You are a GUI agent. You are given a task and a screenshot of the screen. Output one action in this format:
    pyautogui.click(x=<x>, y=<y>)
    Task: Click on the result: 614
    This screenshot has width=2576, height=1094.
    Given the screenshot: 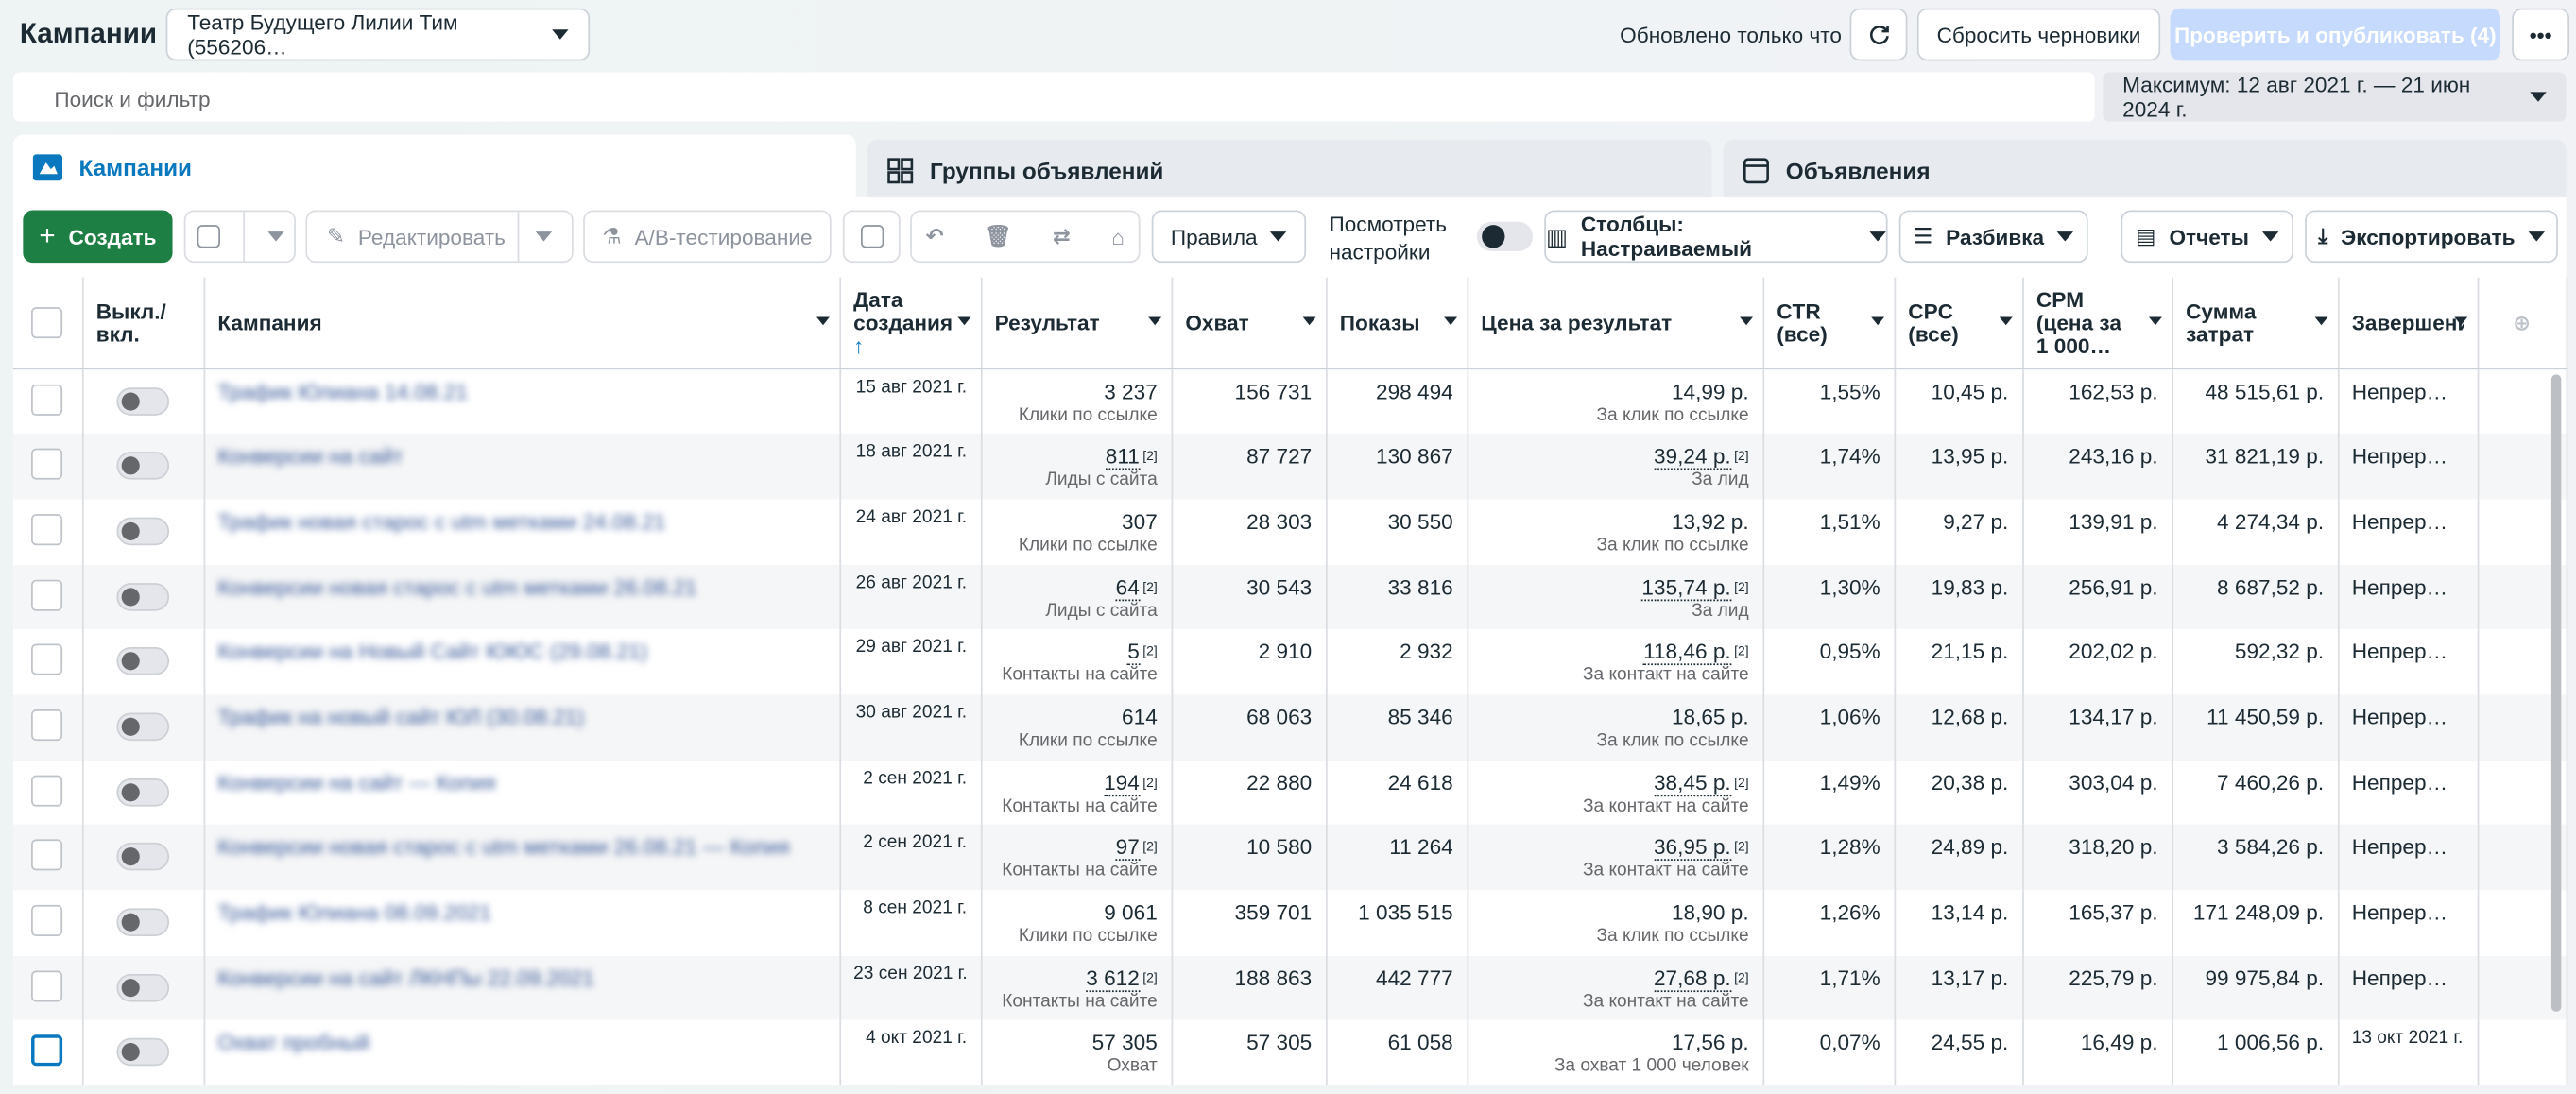 What is the action you would take?
    pyautogui.click(x=1140, y=716)
    